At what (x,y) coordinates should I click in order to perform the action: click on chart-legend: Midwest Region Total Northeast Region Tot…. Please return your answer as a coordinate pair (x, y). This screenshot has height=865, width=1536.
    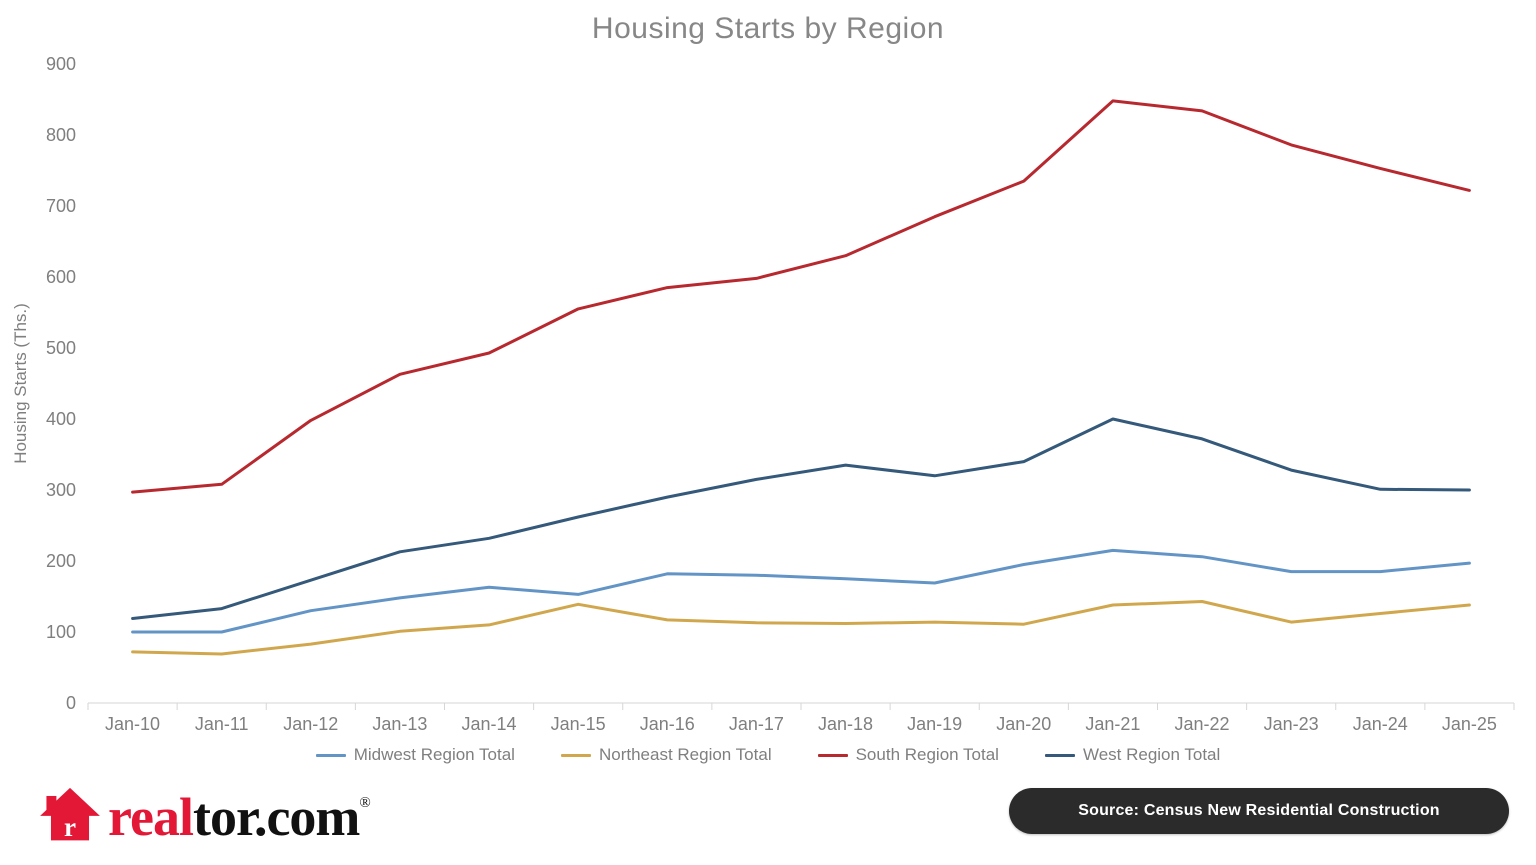
    Looking at the image, I should click on (768, 755).